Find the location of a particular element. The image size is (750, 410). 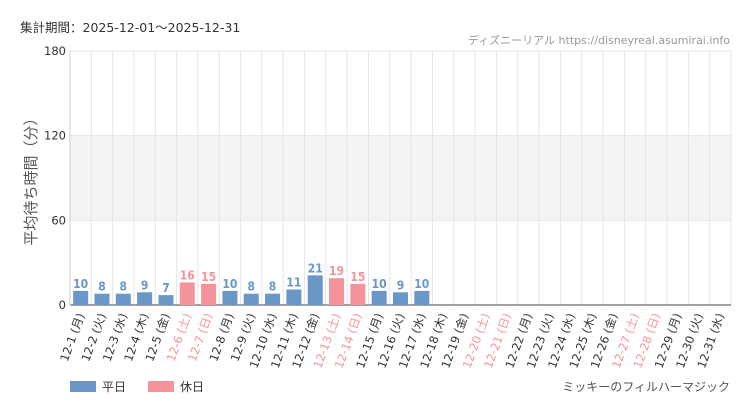

y-tick-label: 0 is located at coordinates (62, 305).